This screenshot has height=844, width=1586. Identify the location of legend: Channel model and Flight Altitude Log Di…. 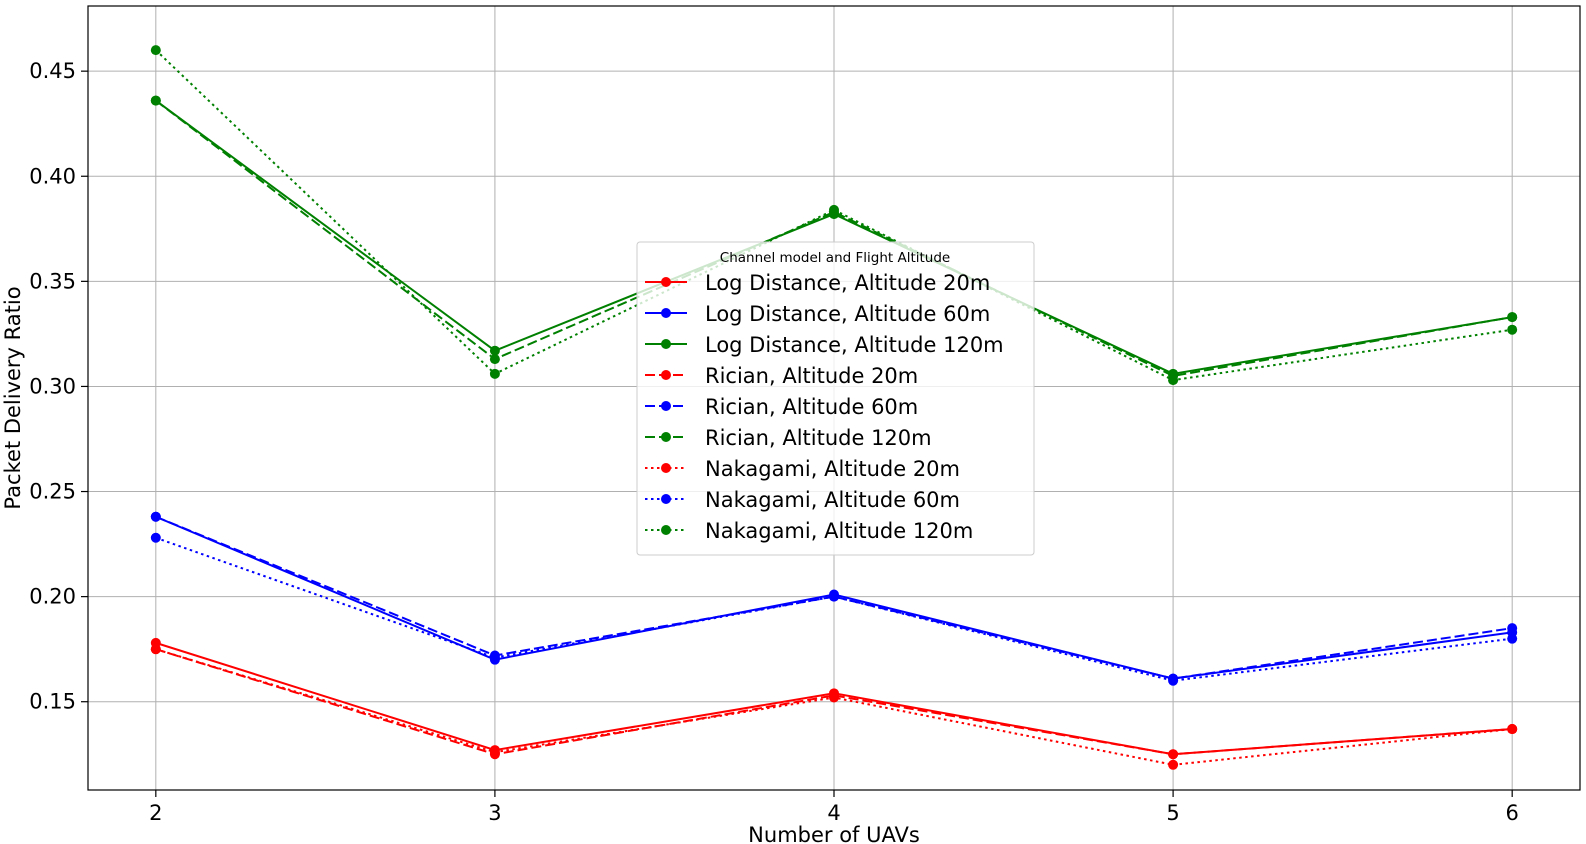
(835, 398).